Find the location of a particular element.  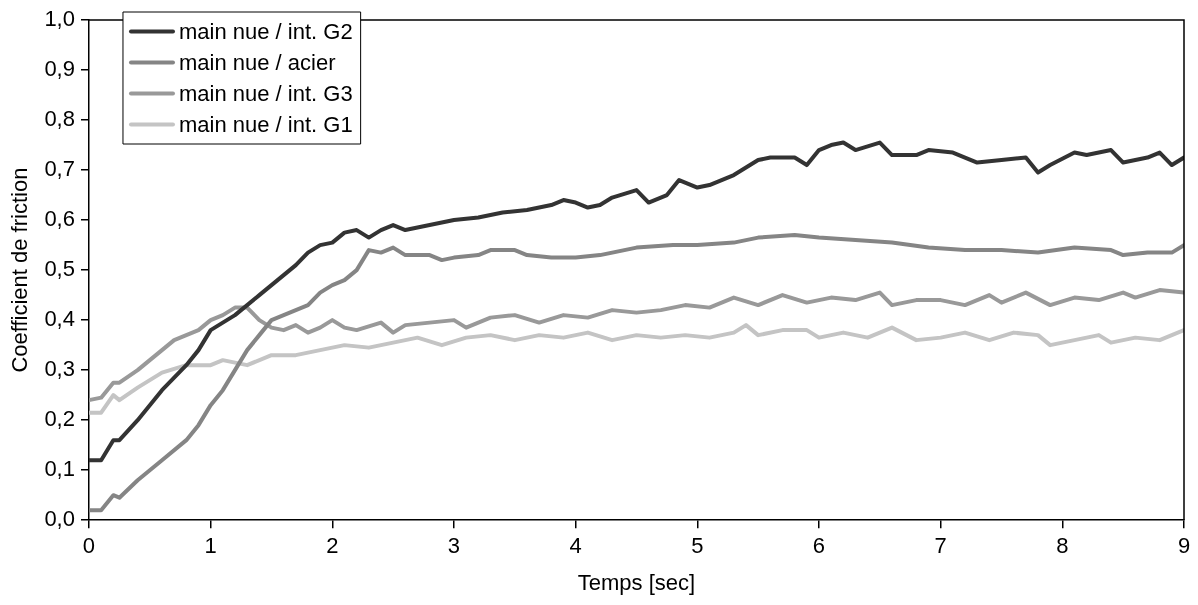

y-tick-label: 0,3 is located at coordinates (59, 369).